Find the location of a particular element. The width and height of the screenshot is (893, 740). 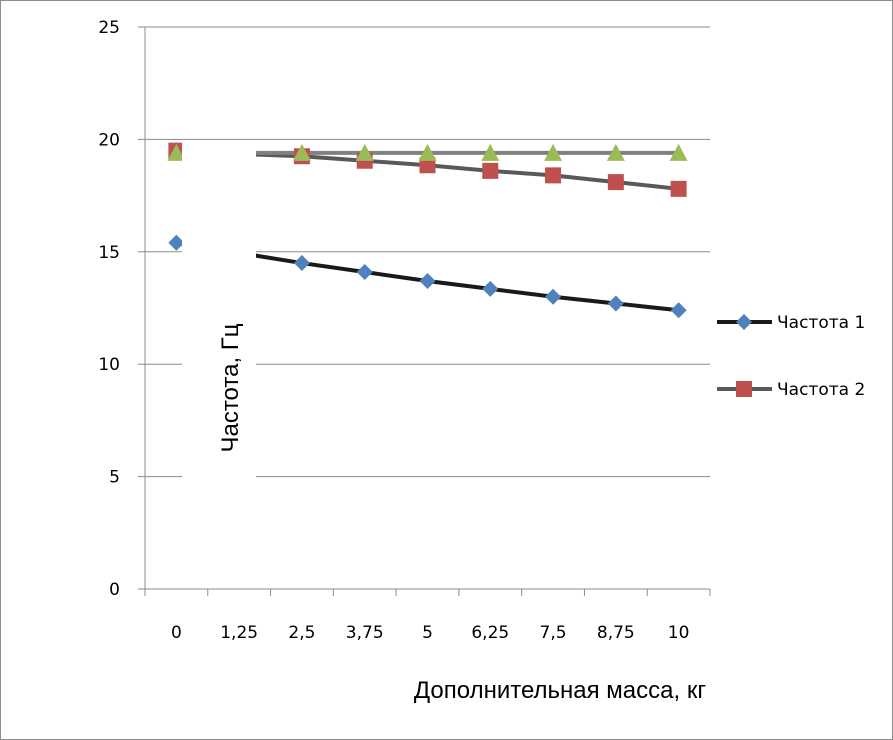

x-axis-title: Дополнительная масса, кг is located at coordinates (560, 690).